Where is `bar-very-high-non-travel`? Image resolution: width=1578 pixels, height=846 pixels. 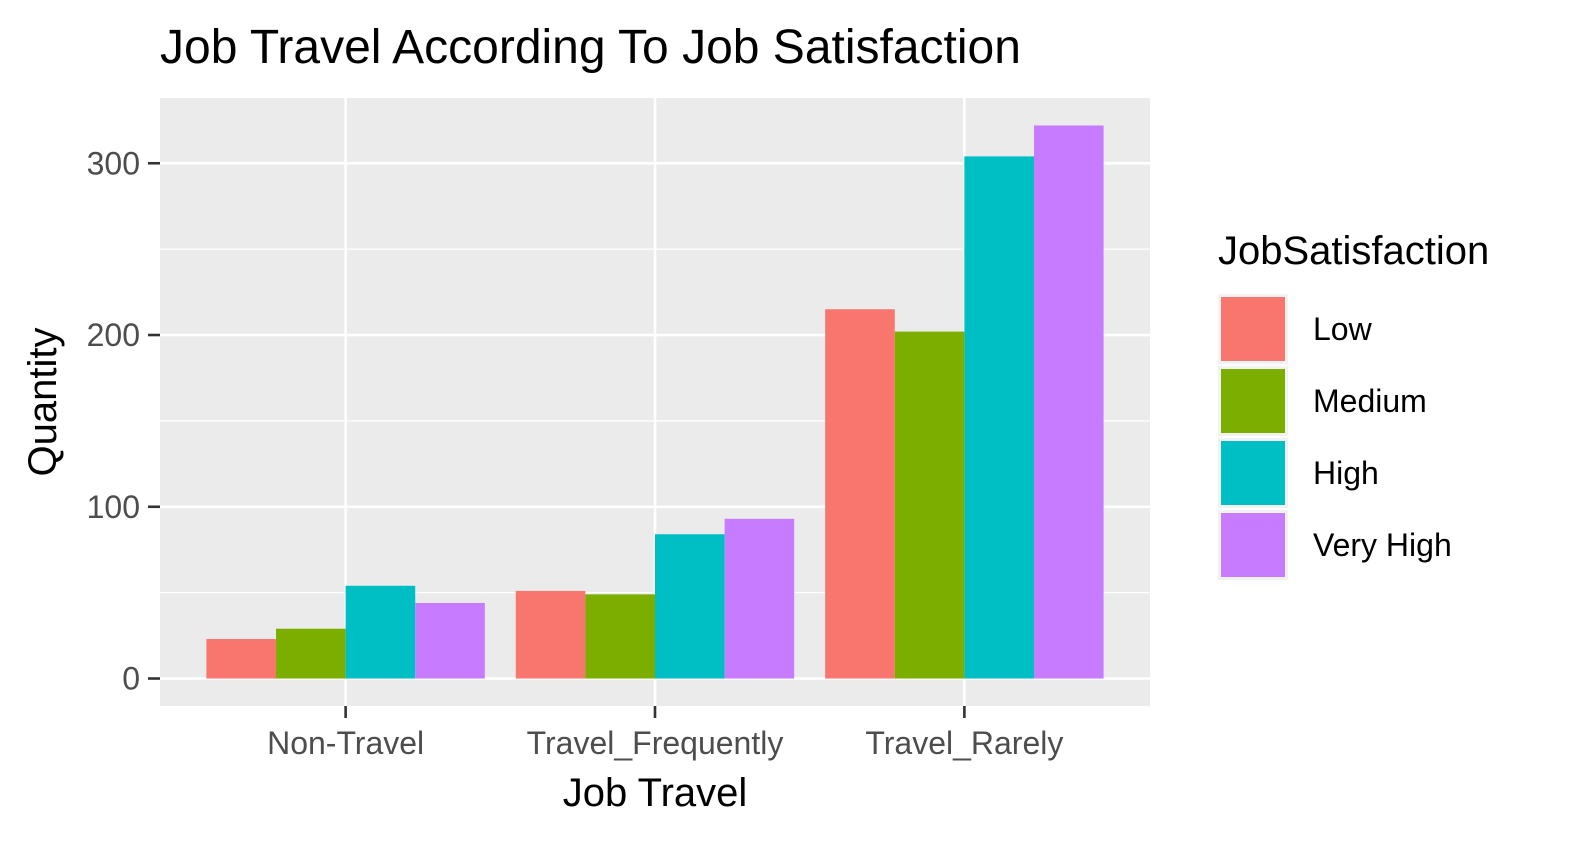 bar-very-high-non-travel is located at coordinates (450, 640).